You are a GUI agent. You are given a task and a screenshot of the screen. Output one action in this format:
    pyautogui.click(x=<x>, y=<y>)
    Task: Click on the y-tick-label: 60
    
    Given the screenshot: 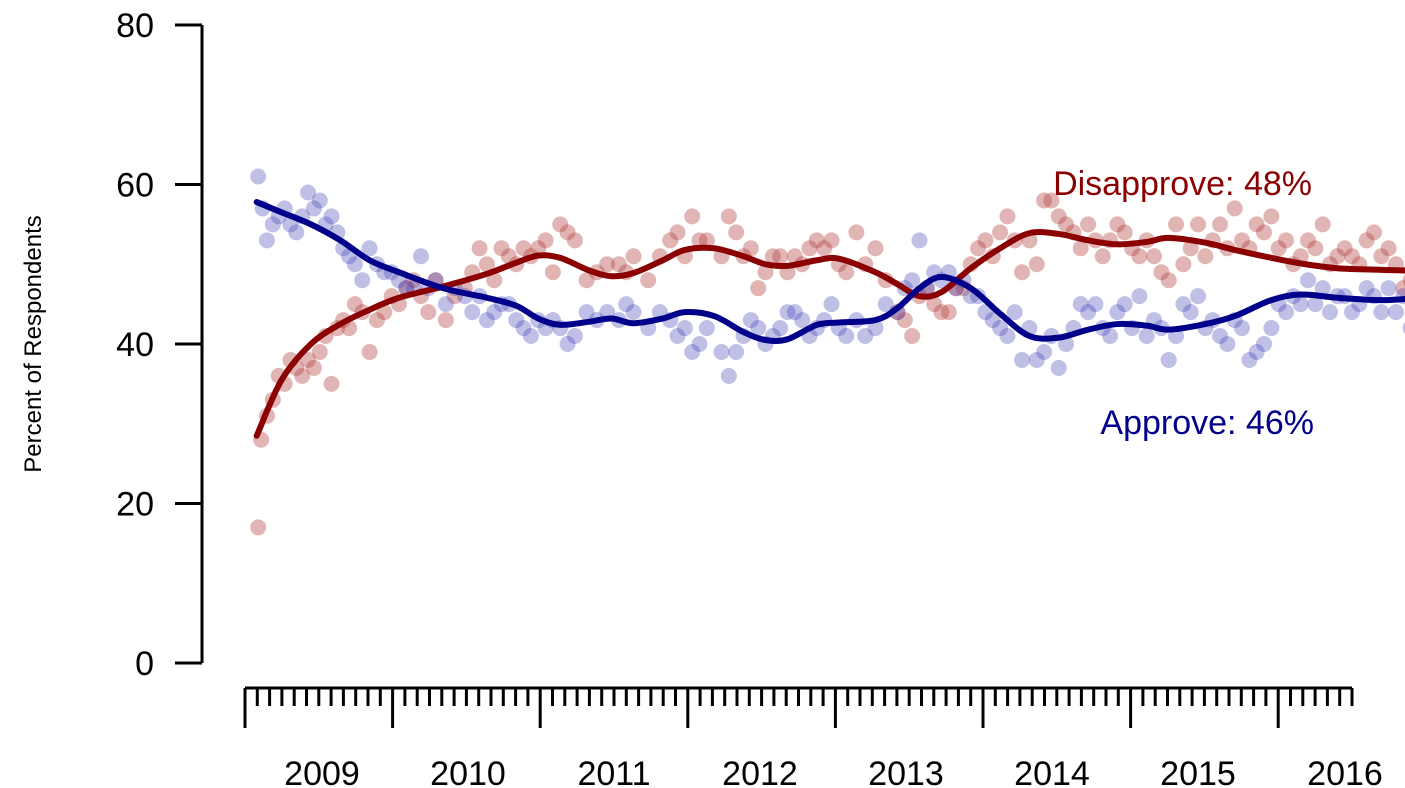 What is the action you would take?
    pyautogui.click(x=135, y=186)
    